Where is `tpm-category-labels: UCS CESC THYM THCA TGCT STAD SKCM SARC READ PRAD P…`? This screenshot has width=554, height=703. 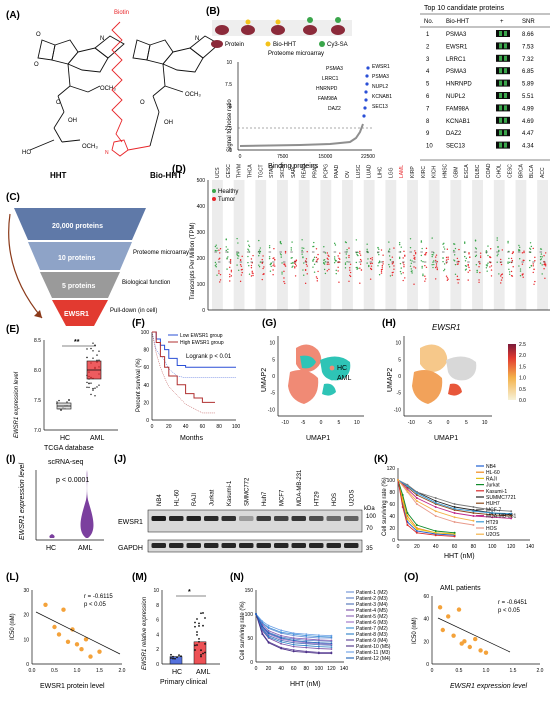
tpm-category-labels: UCS CESC THYM THCA TGCT STAD SKCM SARC READ PRAD P… is located at coordinates (380, 170).